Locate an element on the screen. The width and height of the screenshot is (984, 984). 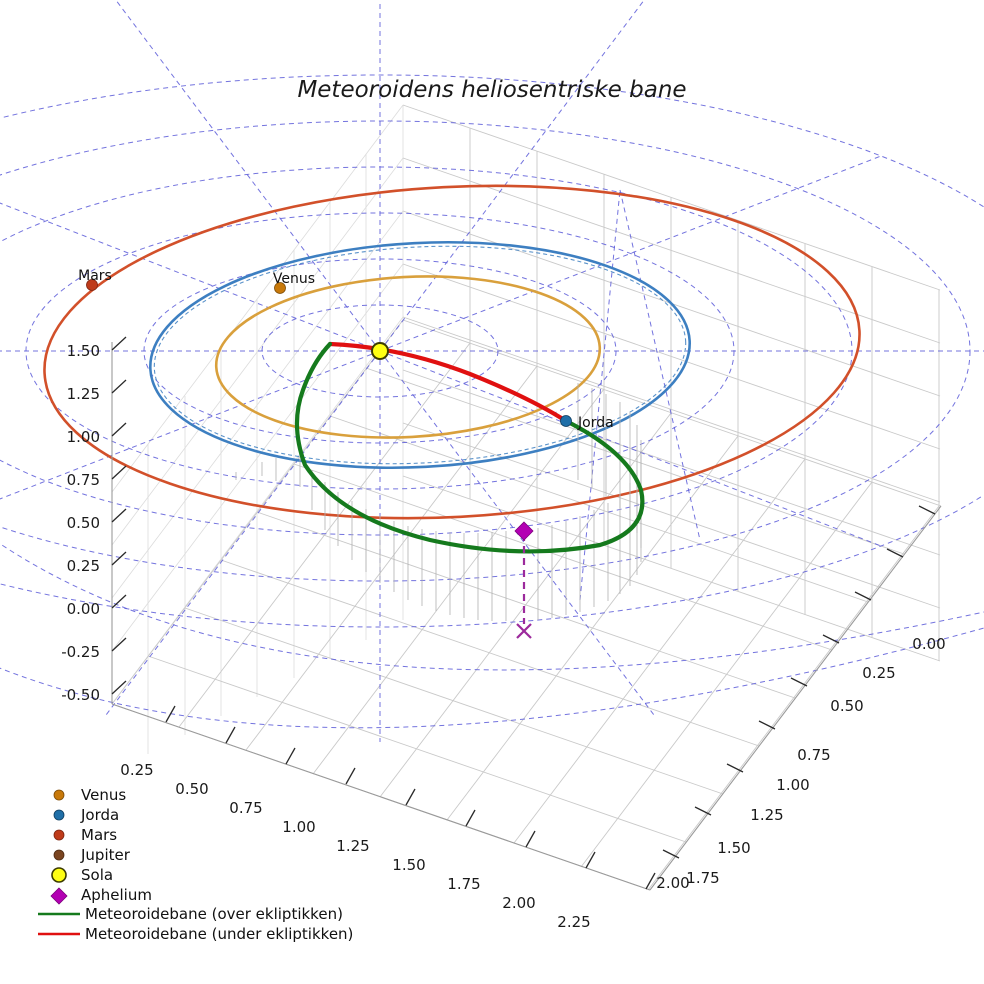
page-title: Meteoroidens heliosentriske bane is located at coordinates (491, 90).